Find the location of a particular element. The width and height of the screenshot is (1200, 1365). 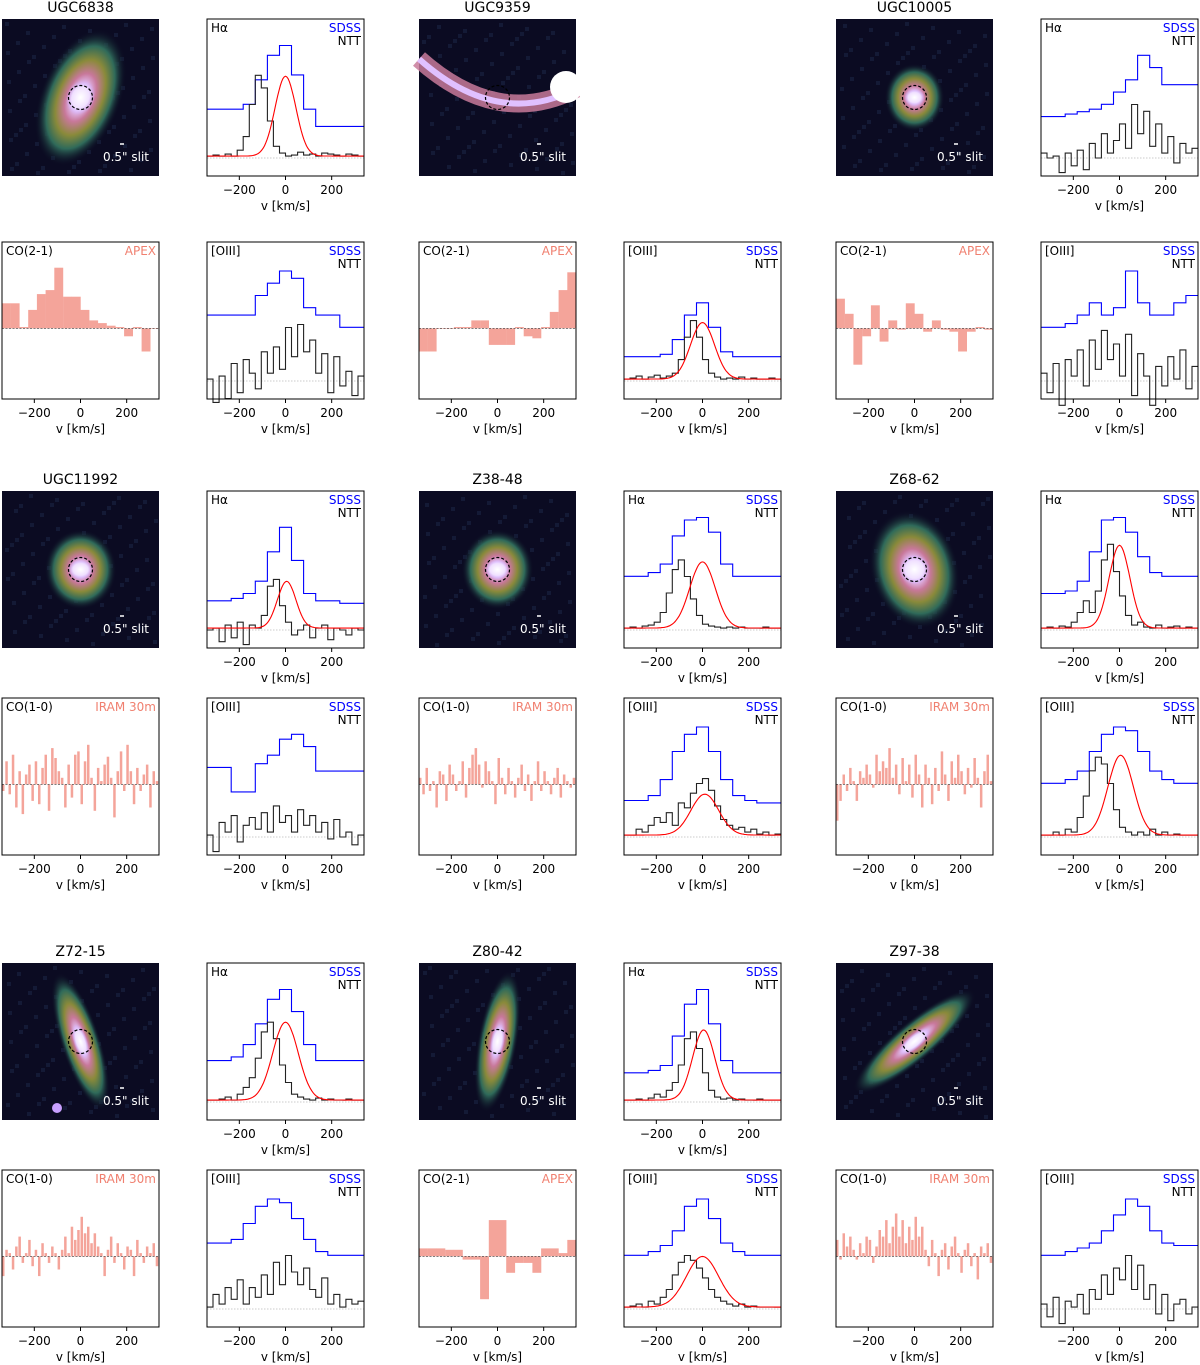

galaxy-image: 0.5" slit is located at coordinates (914, 1041).